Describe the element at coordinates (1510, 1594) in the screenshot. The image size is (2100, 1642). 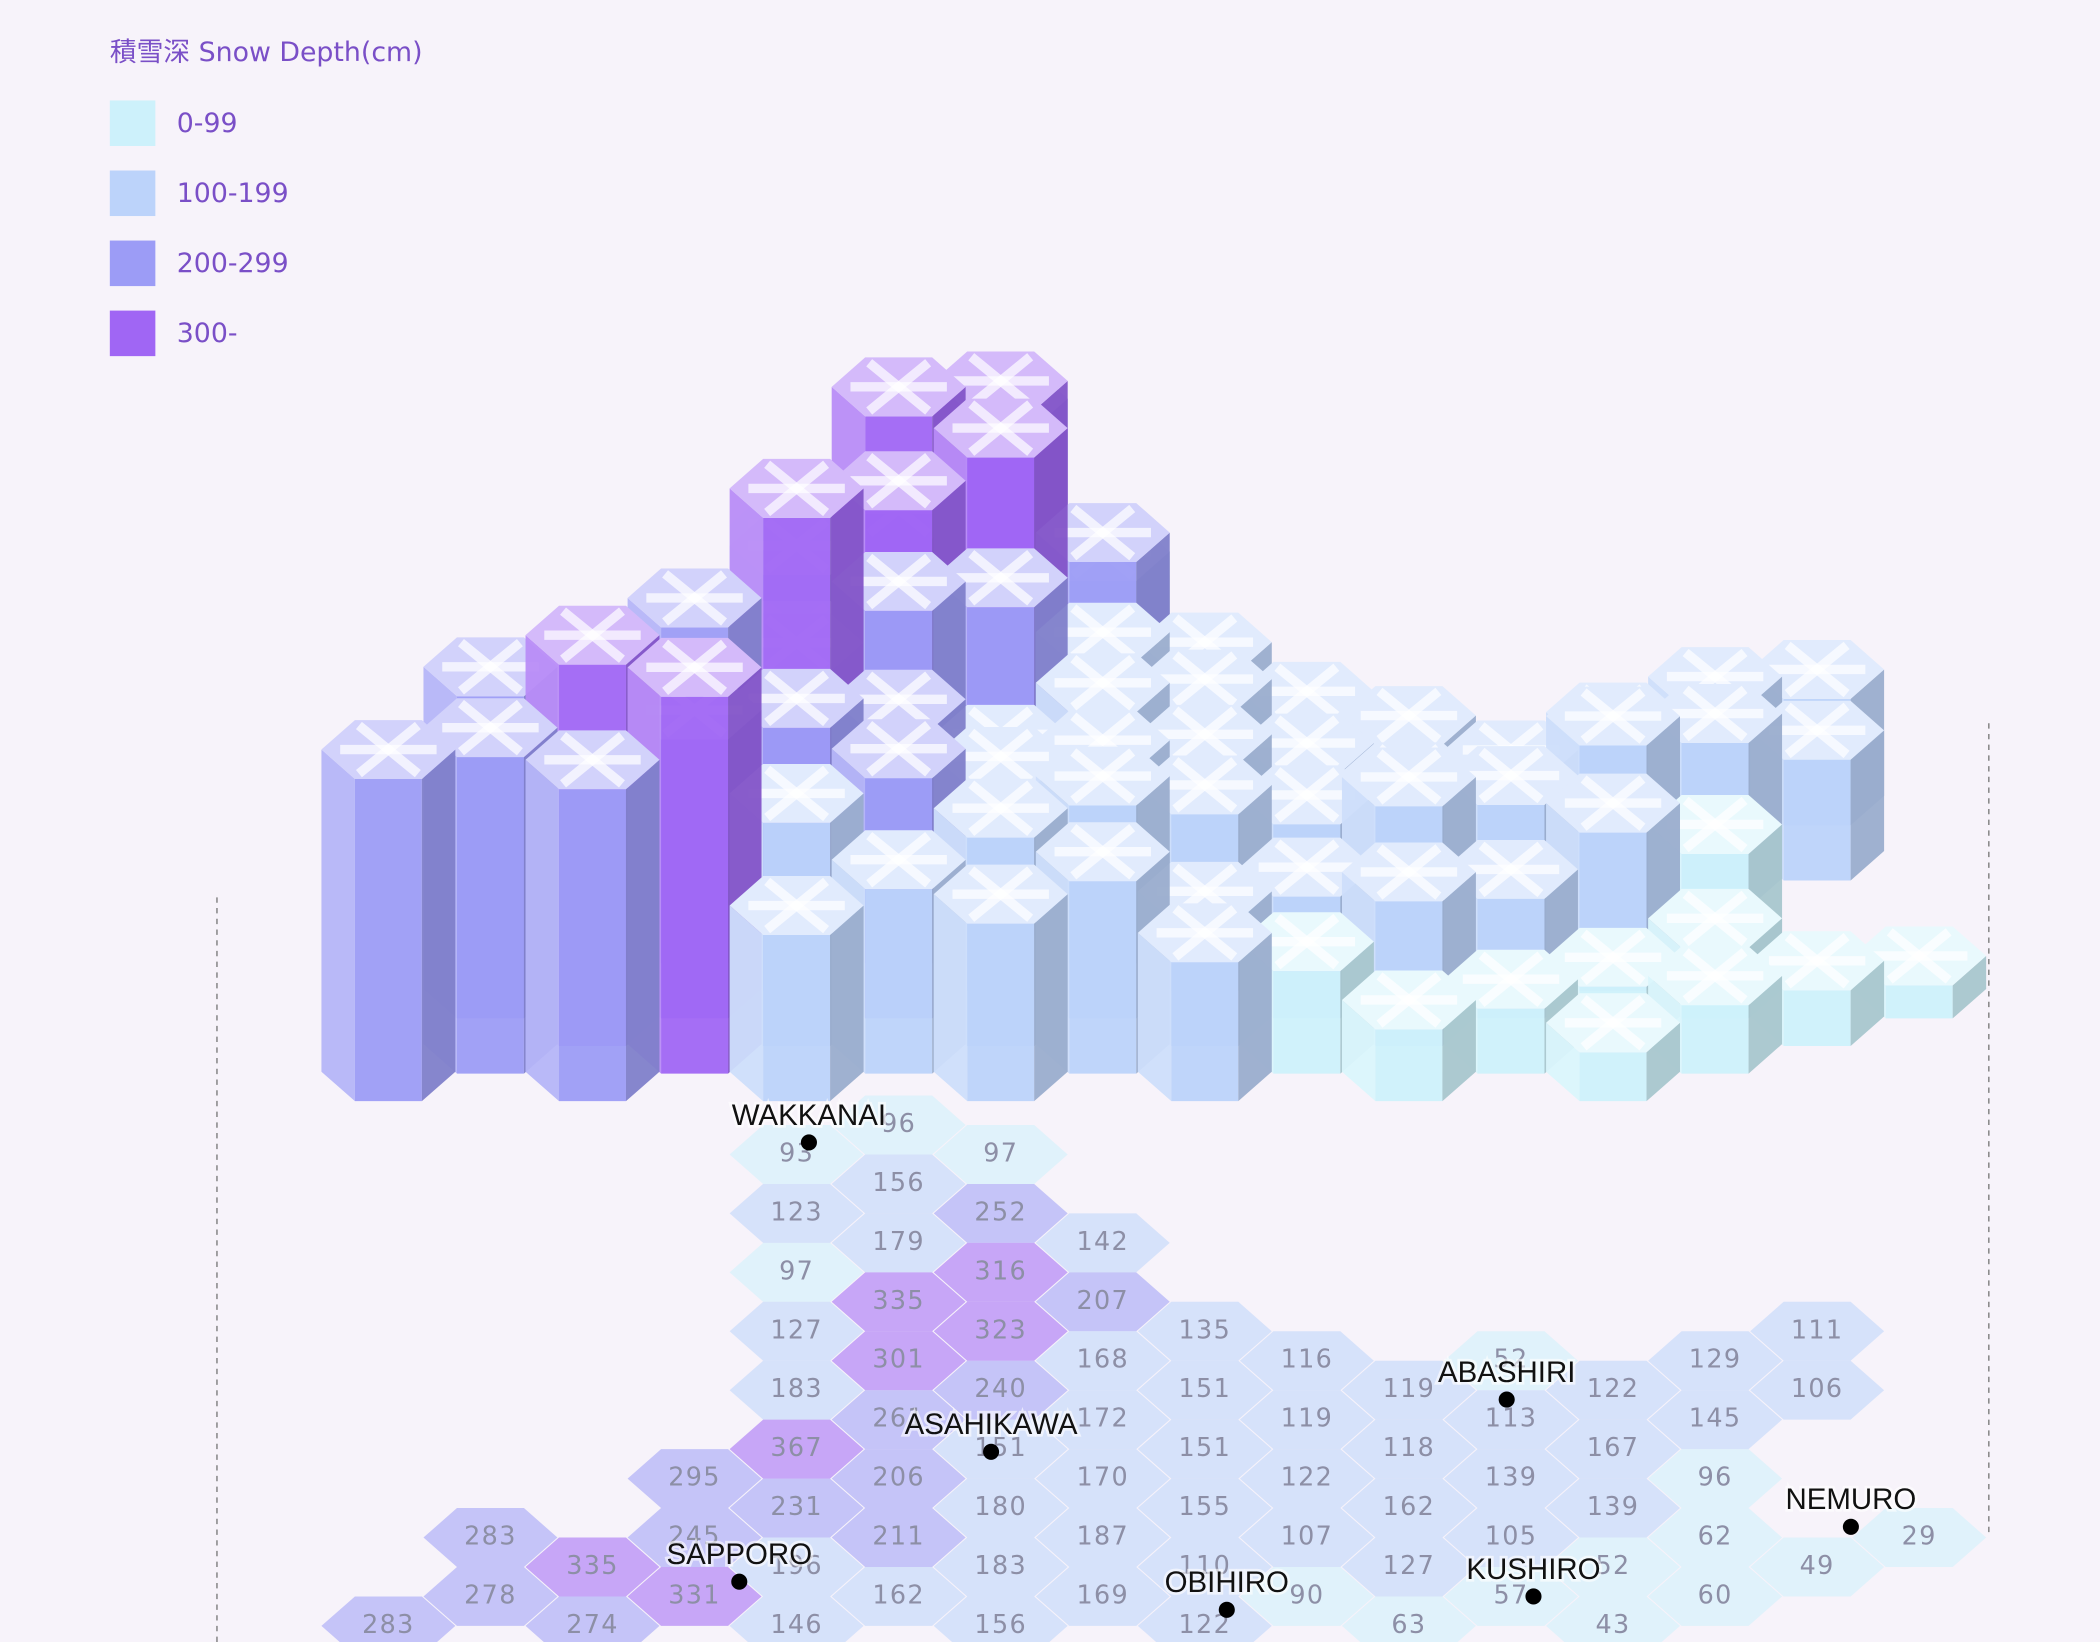
I see `cell-value: 57` at that location.